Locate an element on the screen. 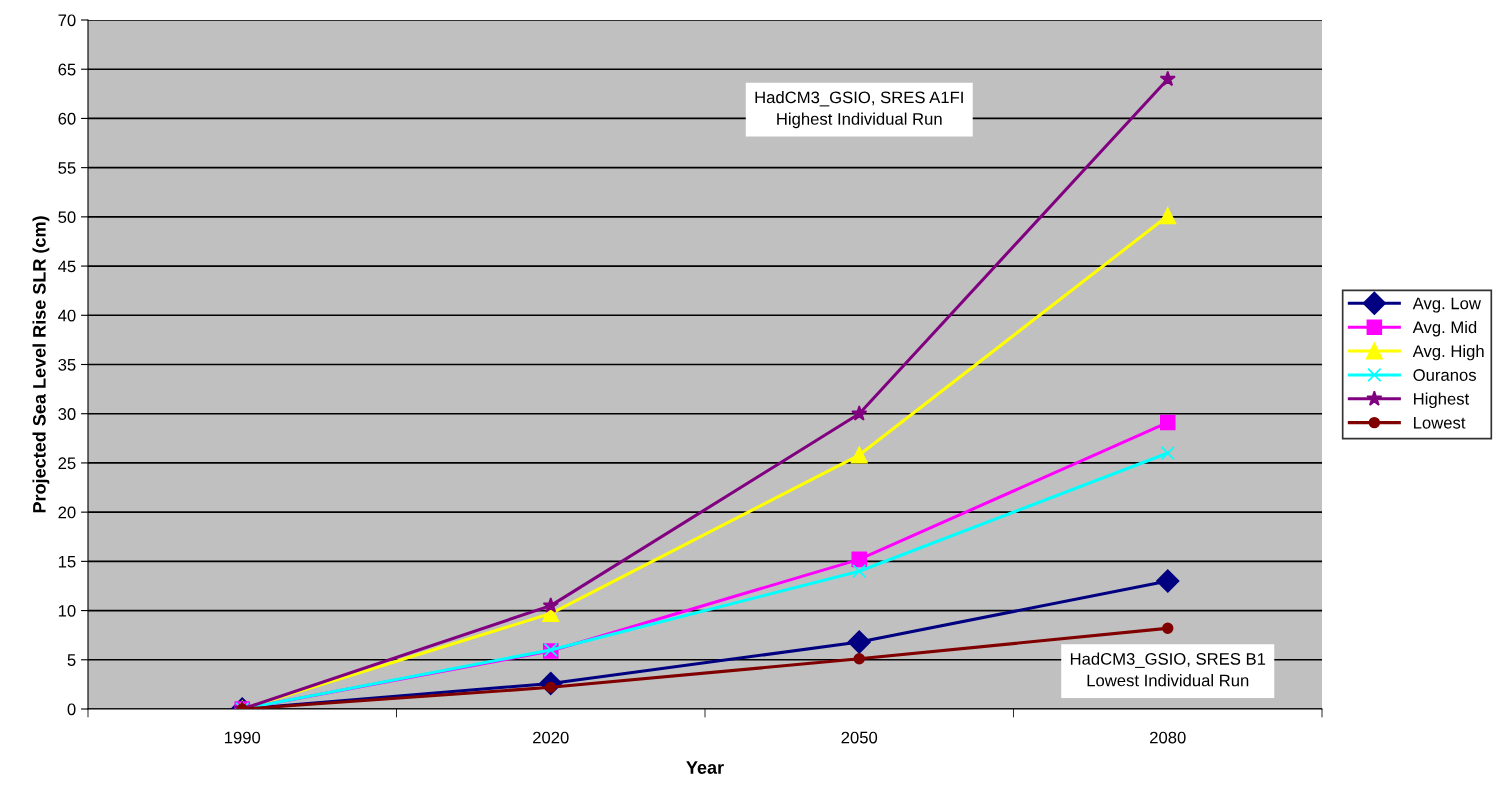 The height and width of the screenshot is (791, 1499). y-tick-label: 60 is located at coordinates (67, 118).